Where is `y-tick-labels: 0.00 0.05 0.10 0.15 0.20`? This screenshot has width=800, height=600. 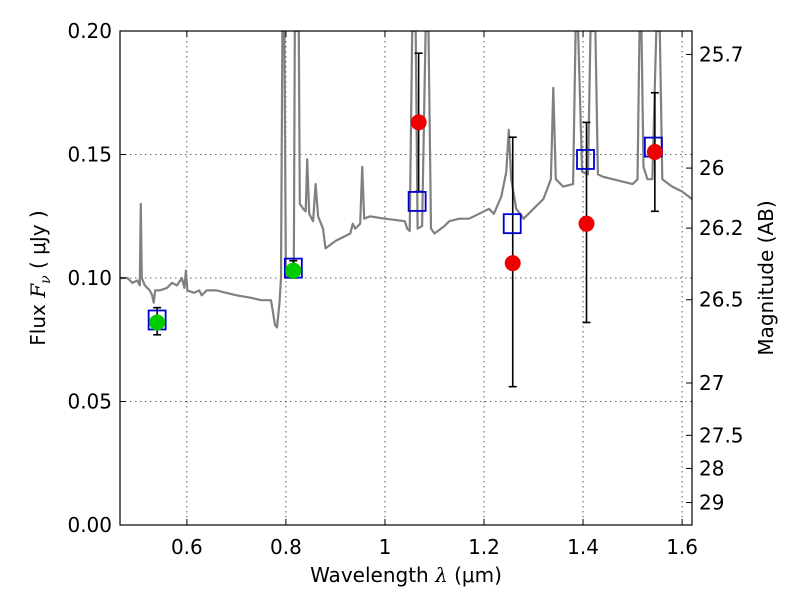
y-tick-labels: 0.00 0.05 0.10 0.15 0.20 is located at coordinates (89, 278).